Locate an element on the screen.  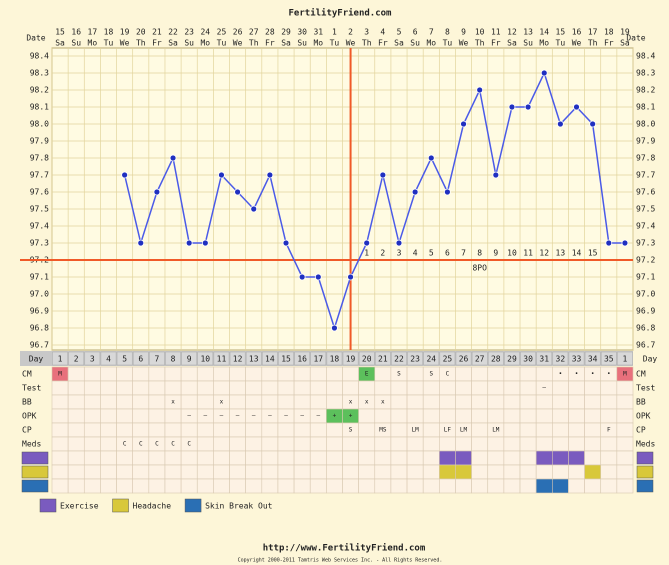
weekday-label: We is located at coordinates (577, 43).